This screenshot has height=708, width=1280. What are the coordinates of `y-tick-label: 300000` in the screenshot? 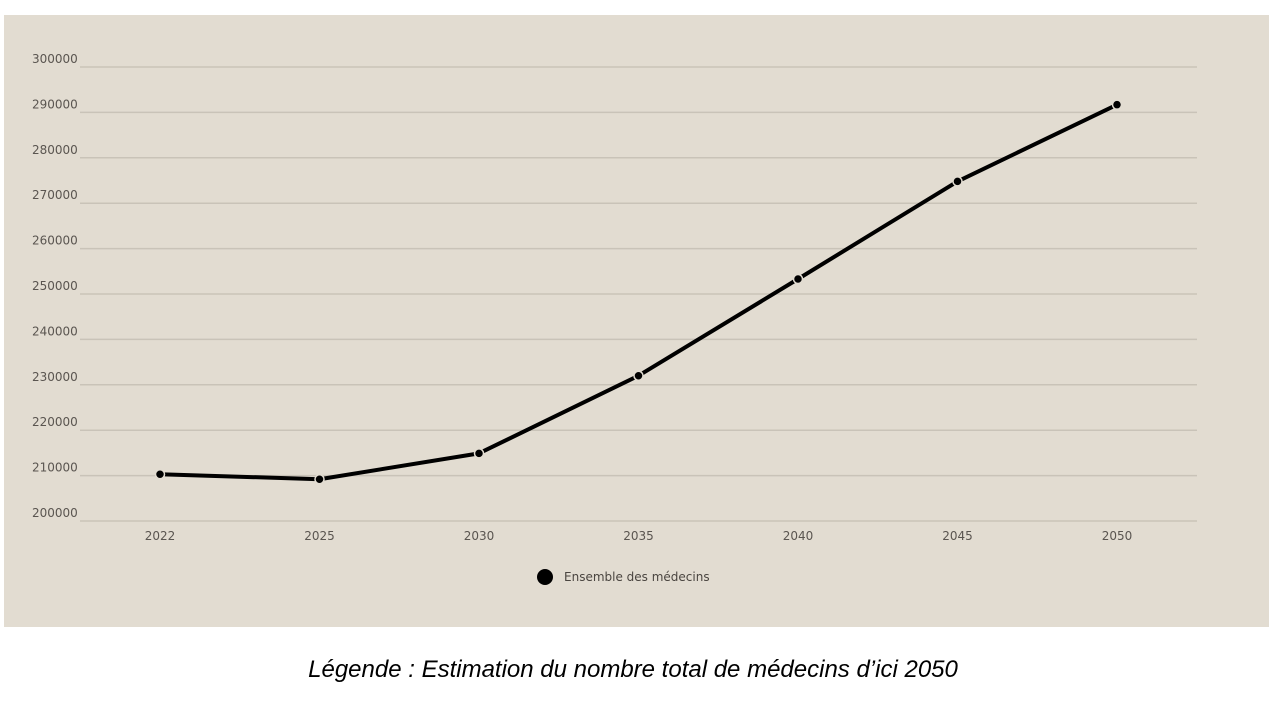 It's located at (55, 59).